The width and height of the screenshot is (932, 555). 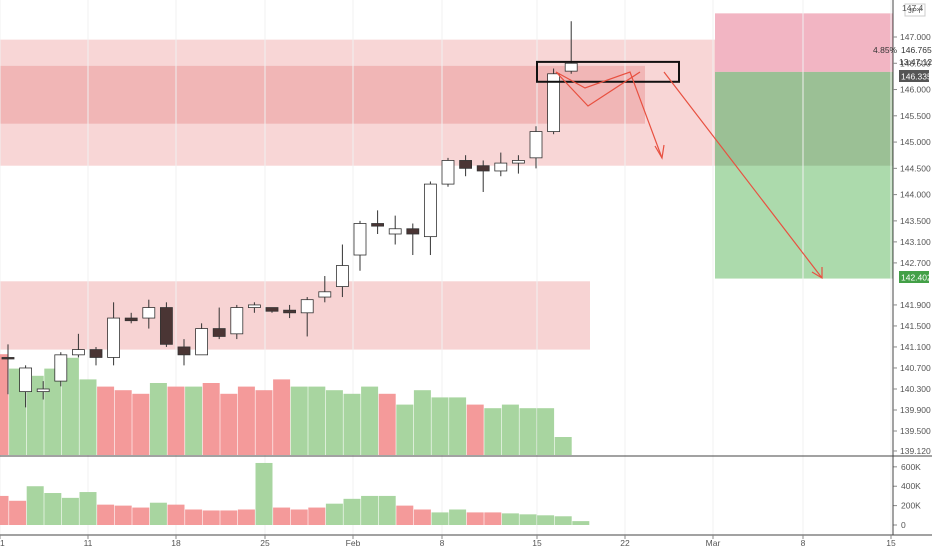 I want to click on projection-path-target, so click(x=743, y=175).